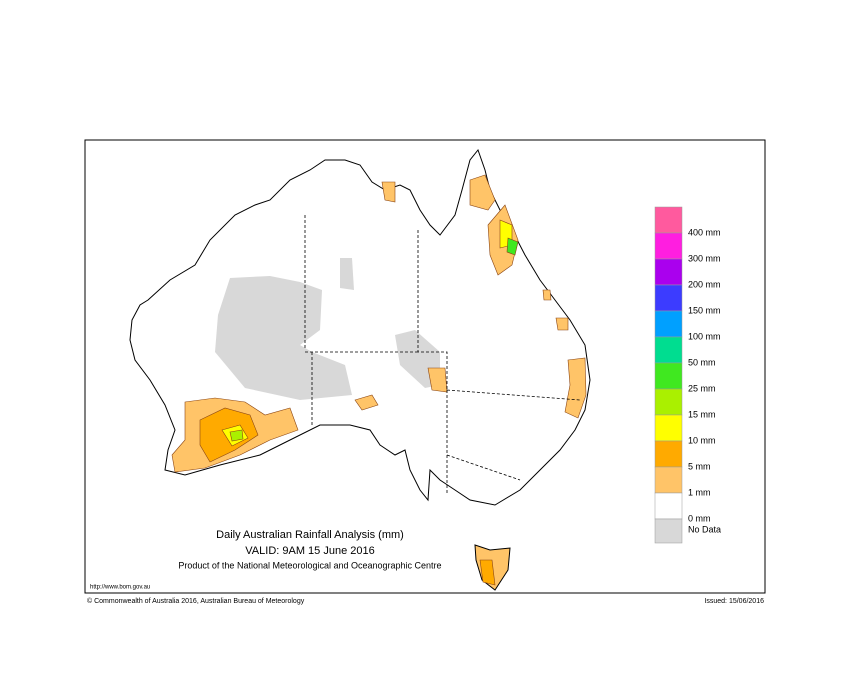 The height and width of the screenshot is (680, 850). What do you see at coordinates (702, 388) in the screenshot?
I see `legend-label: 25 mm` at bounding box center [702, 388].